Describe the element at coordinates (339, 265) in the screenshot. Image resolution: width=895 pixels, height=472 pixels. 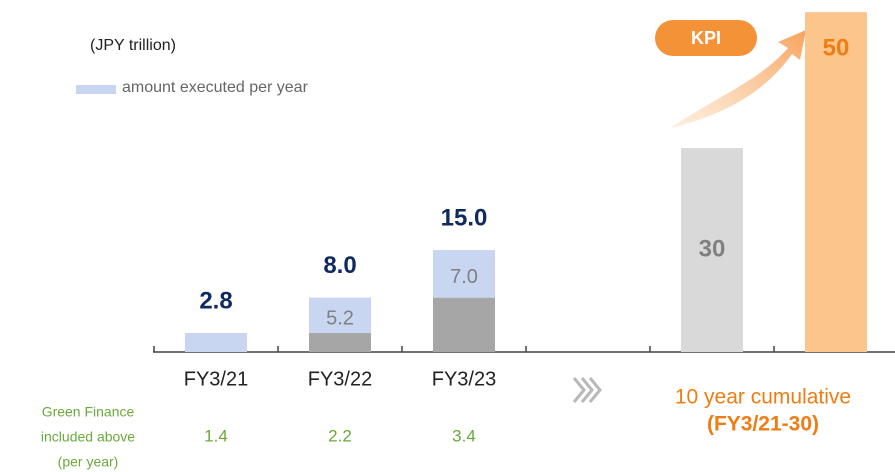
I see `total-label: 8.0` at that location.